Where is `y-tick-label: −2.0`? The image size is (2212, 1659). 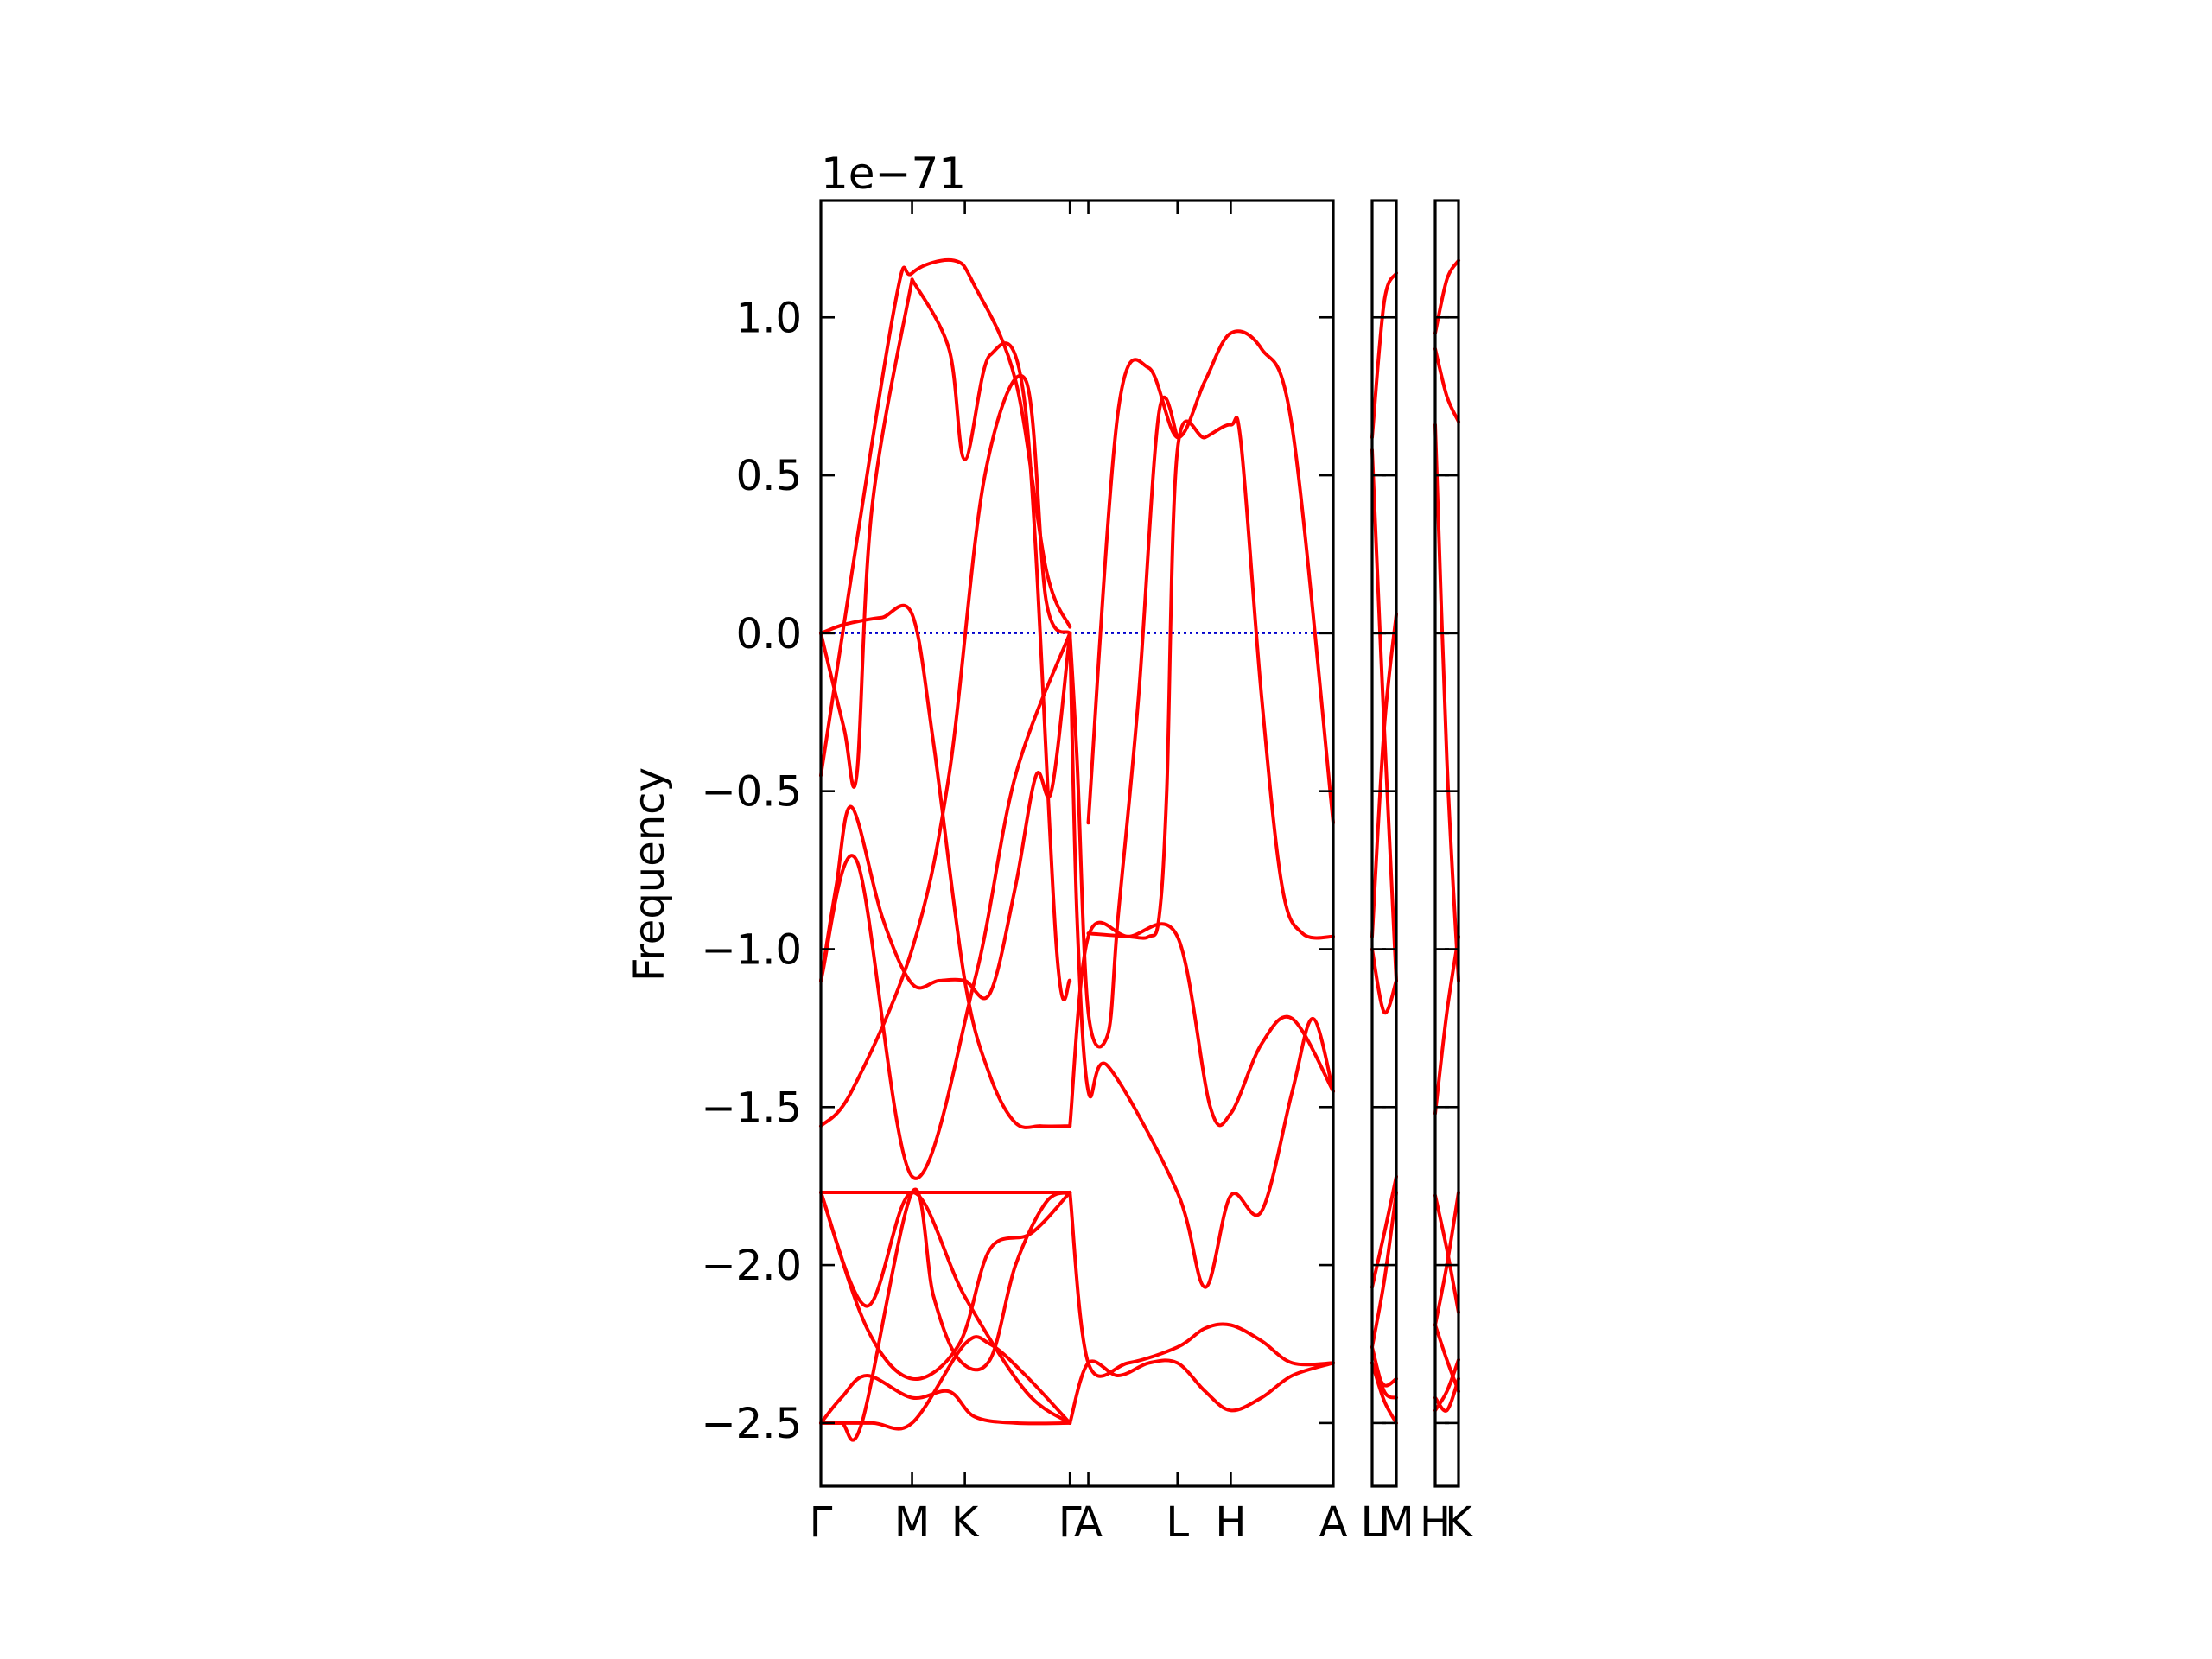
y-tick-label: −2.0 is located at coordinates (751, 1266).